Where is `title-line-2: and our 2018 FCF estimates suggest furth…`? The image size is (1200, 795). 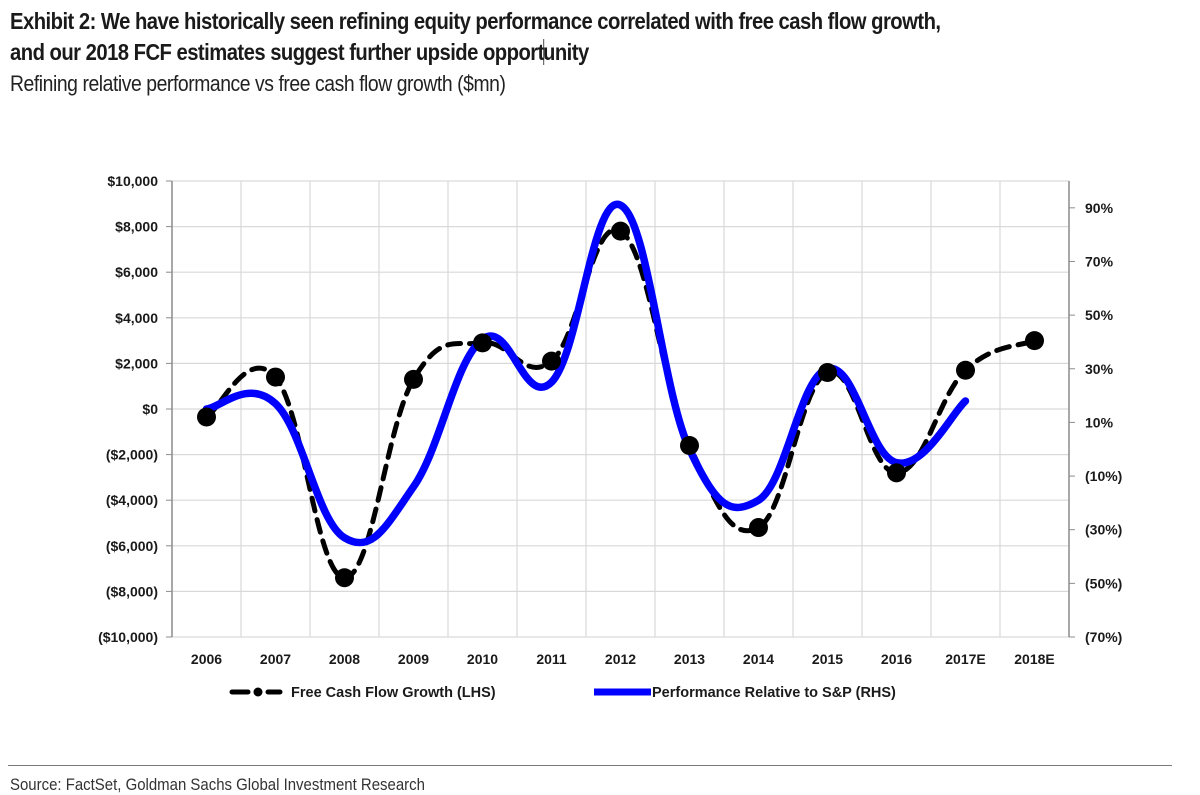
title-line-2: and our 2018 FCF estimates suggest furth… is located at coordinates (525, 52).